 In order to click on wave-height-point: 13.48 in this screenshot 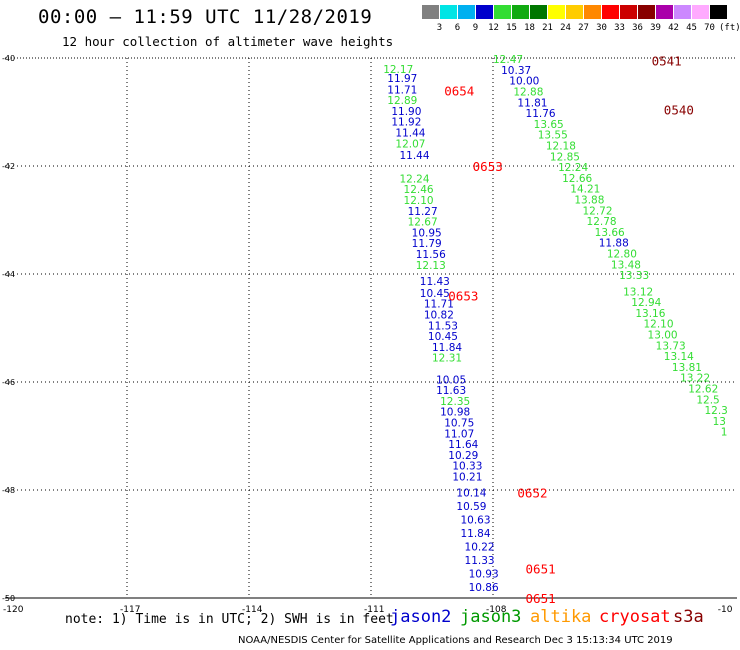, I will do `click(626, 265)`.